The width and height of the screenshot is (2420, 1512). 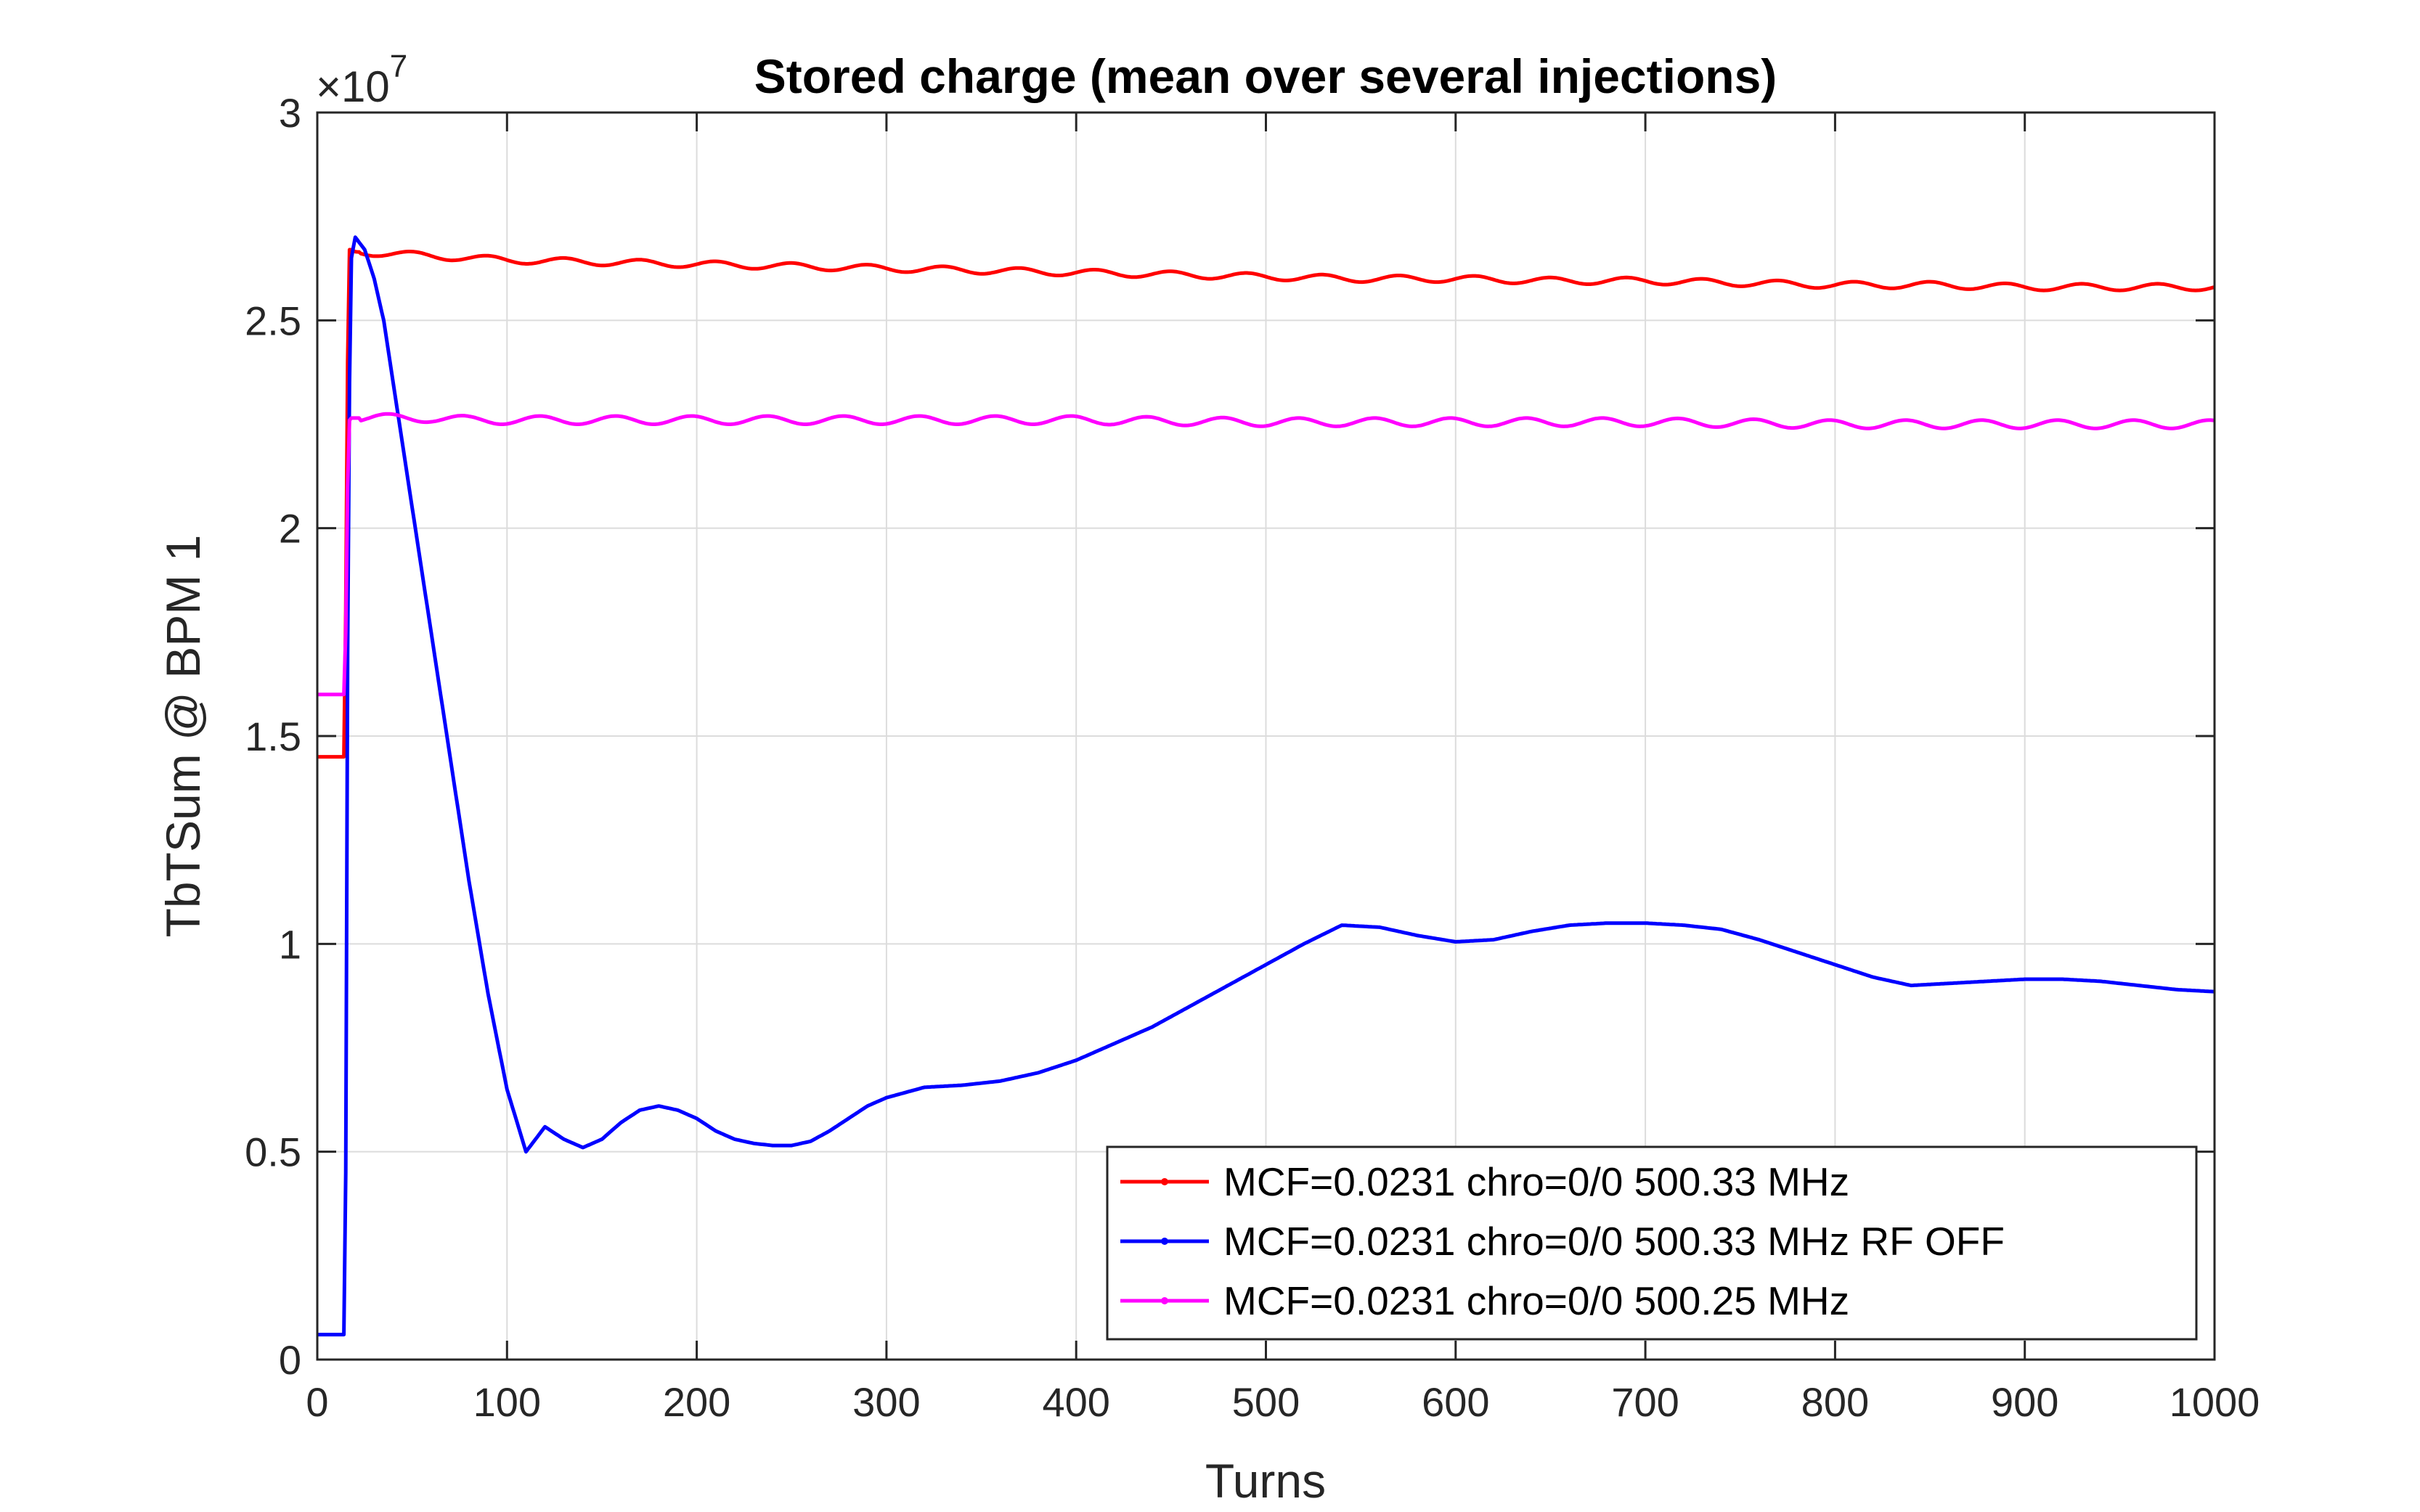 What do you see at coordinates (886, 1402) in the screenshot?
I see `x-tick-label: 300` at bounding box center [886, 1402].